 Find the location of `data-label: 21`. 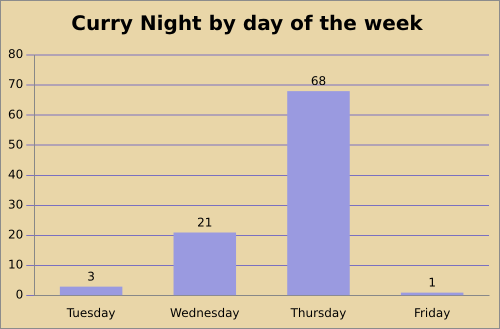

data-label: 21 is located at coordinates (204, 223).